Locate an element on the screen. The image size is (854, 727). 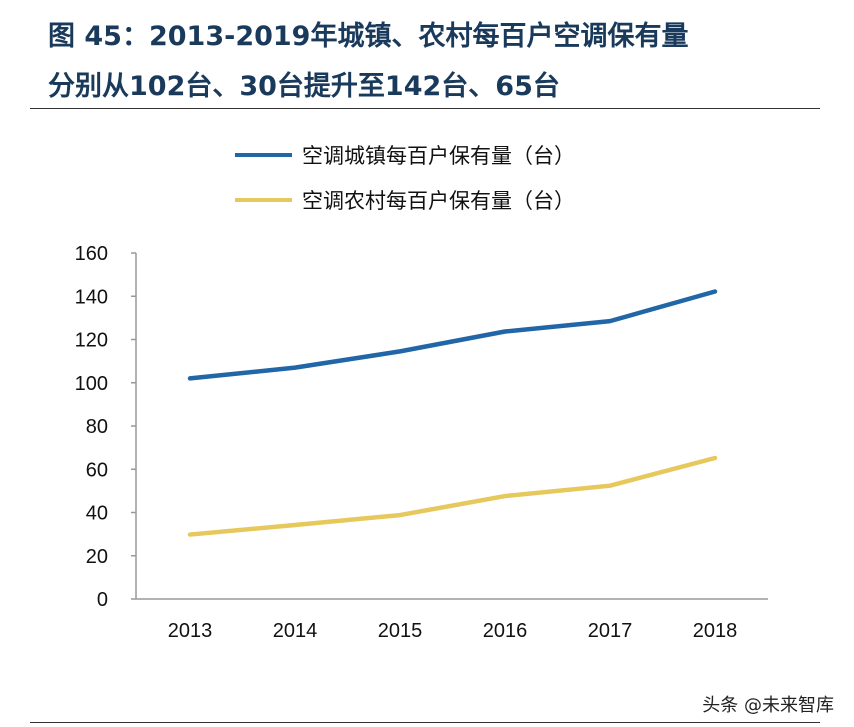
legend-label: 空调农村每百户保有量（台） is located at coordinates (438, 201).